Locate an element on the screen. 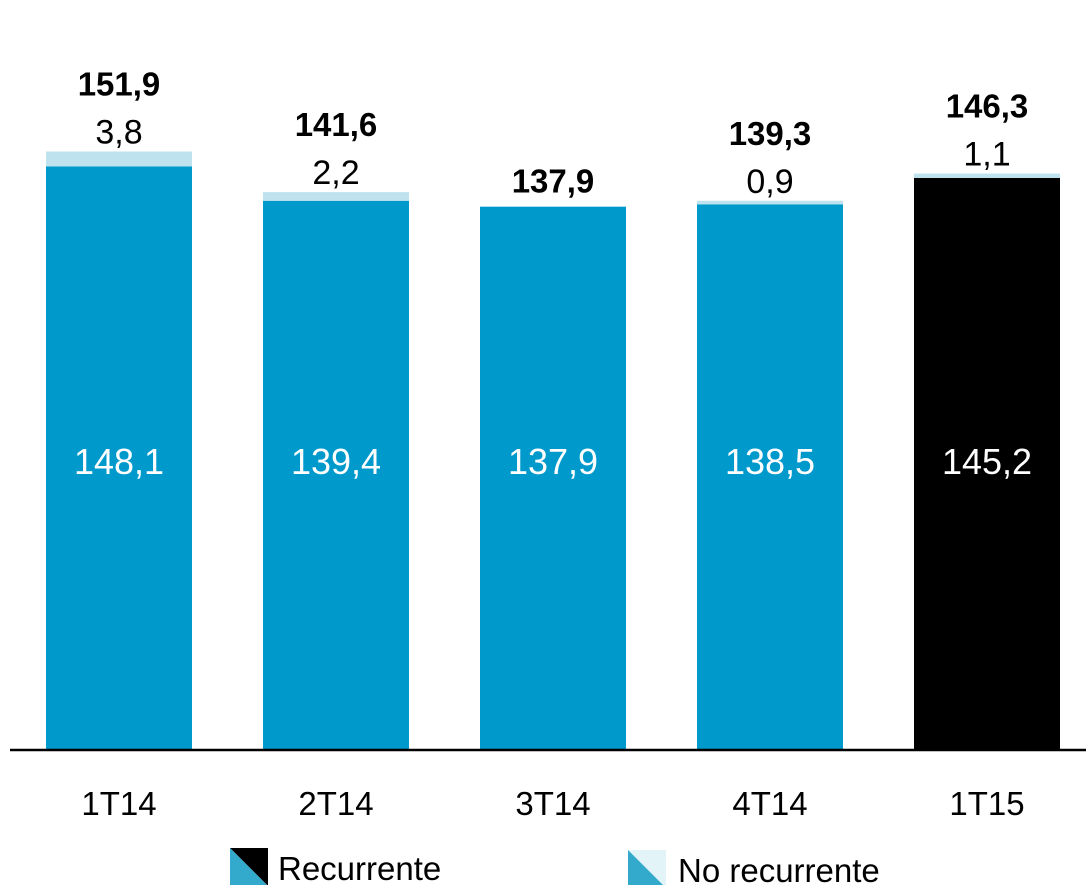  legend-swatch-no-recurrente-dark is located at coordinates (647, 867).